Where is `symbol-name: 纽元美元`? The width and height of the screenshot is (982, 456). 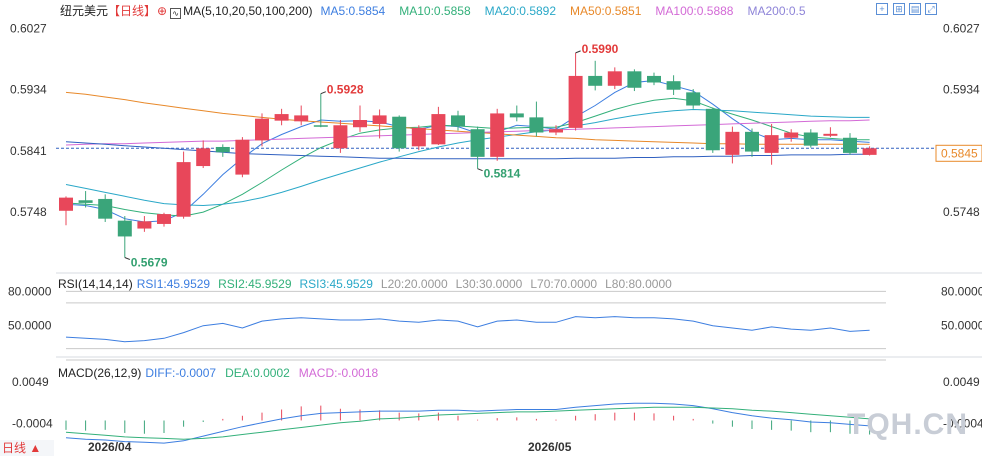
symbol-name: 纽元美元 is located at coordinates (84, 11).